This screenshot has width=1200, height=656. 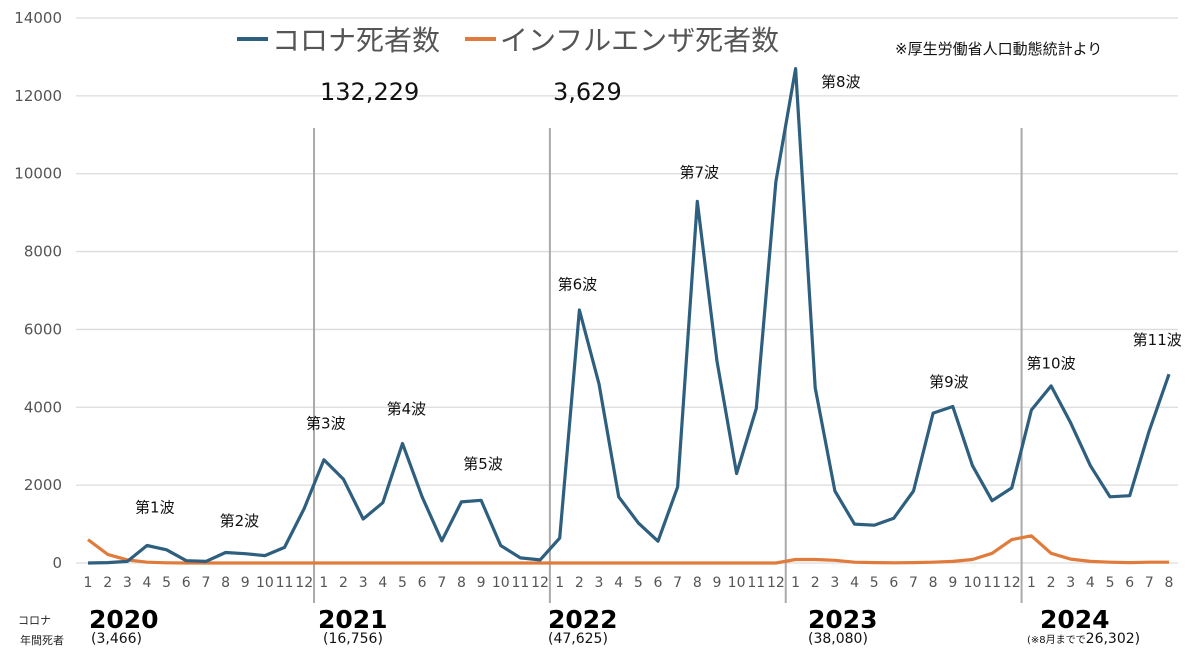 What do you see at coordinates (38, 290) in the screenshot?
I see `y-axis-ticks: 0 2000 4000 6000 8000 10000 12000 14000` at bounding box center [38, 290].